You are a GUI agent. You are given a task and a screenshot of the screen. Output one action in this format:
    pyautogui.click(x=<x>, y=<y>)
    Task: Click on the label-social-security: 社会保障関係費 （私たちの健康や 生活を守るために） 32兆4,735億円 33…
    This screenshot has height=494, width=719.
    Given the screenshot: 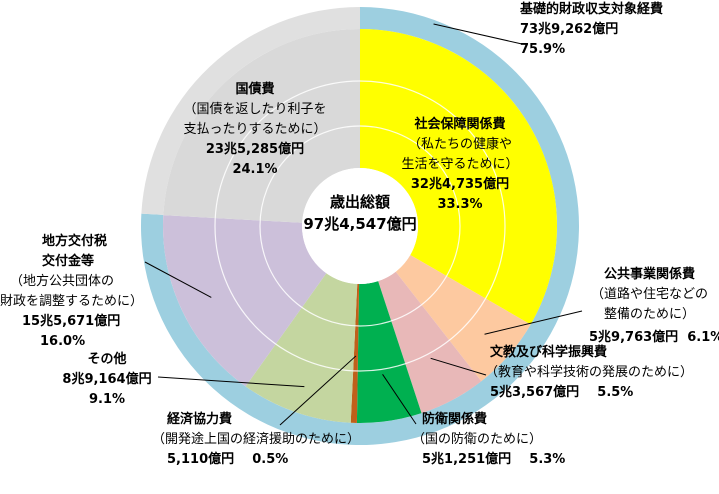 What is the action you would take?
    pyautogui.click(x=460, y=165)
    